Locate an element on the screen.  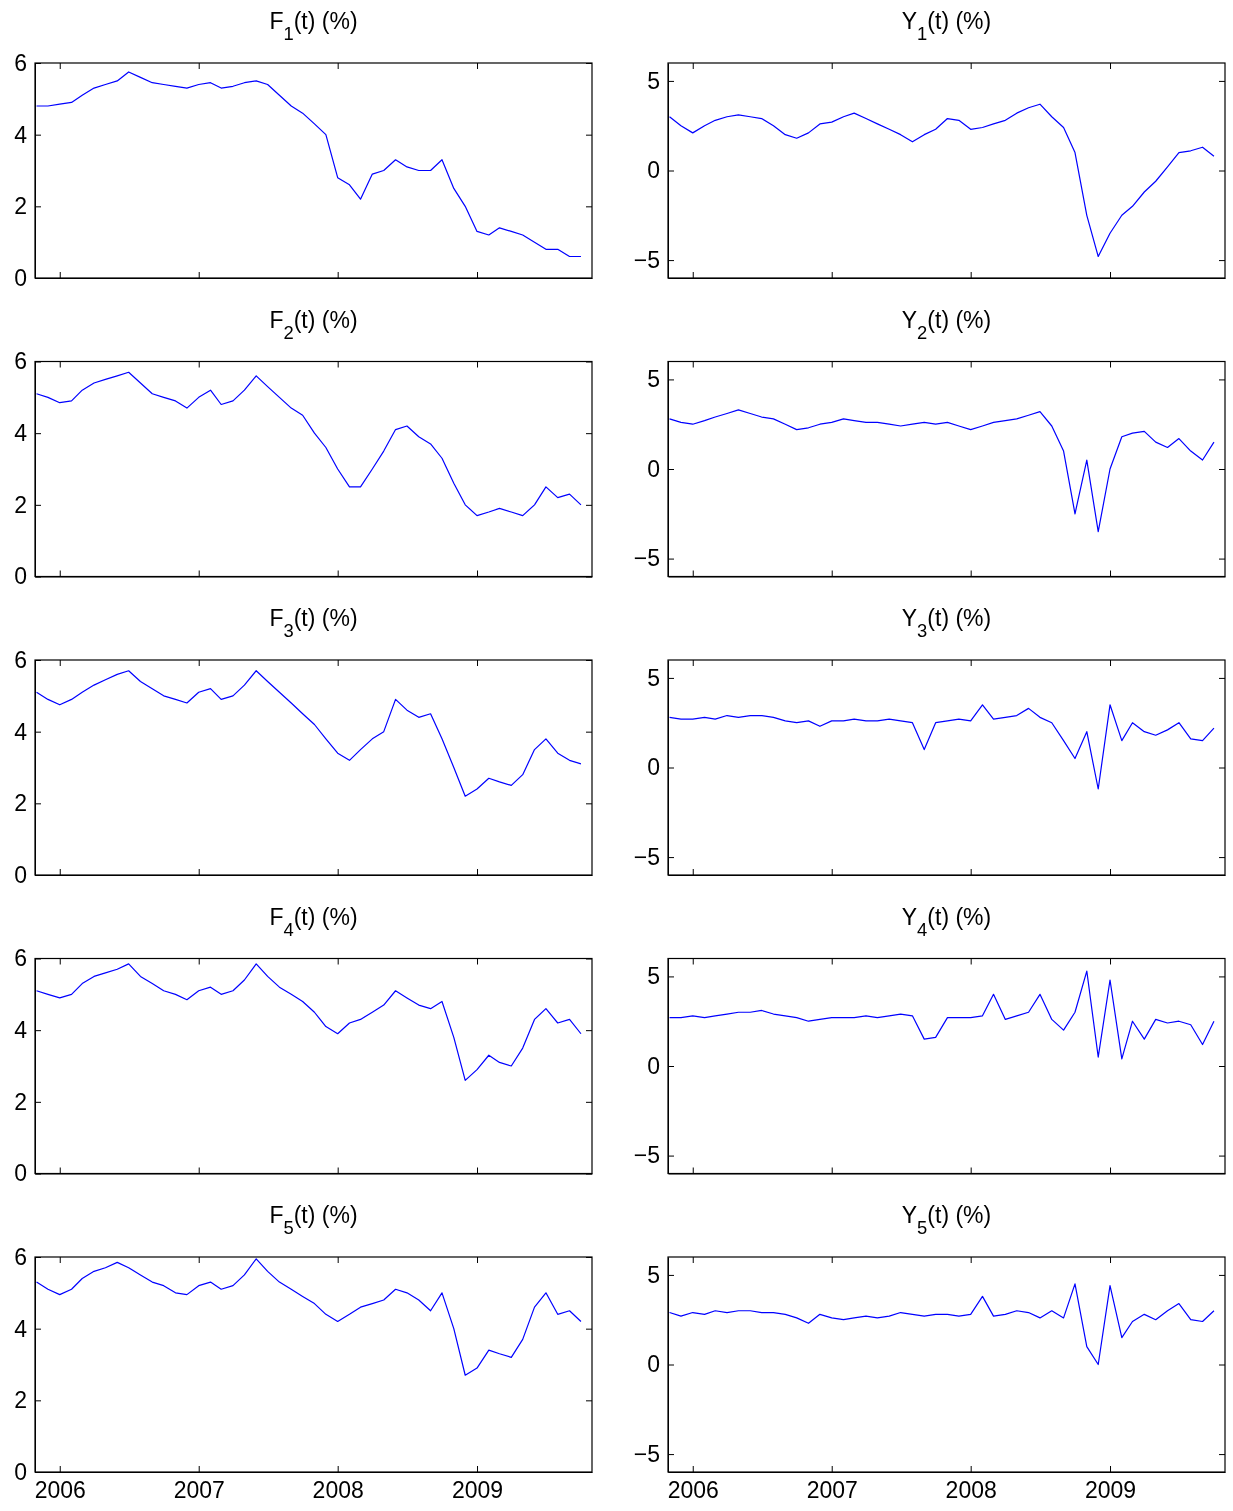
chart-title: Y$_{2}$(t) (%) is located at coordinates (946, 324).